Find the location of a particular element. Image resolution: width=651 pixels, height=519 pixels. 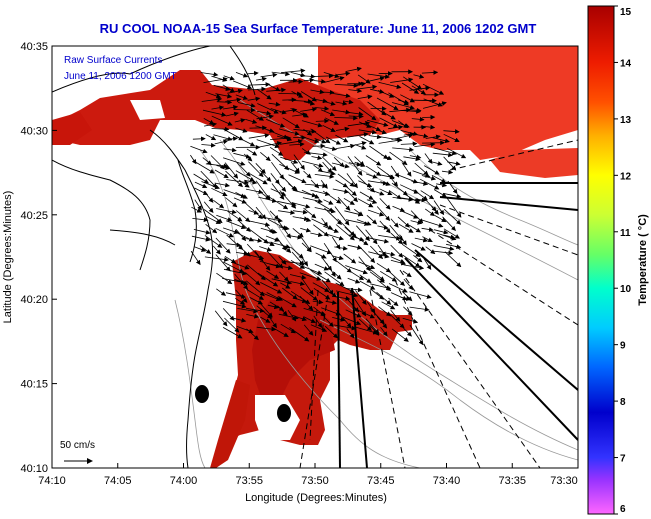

colorbar-tick-label: 9 is located at coordinates (623, 346).